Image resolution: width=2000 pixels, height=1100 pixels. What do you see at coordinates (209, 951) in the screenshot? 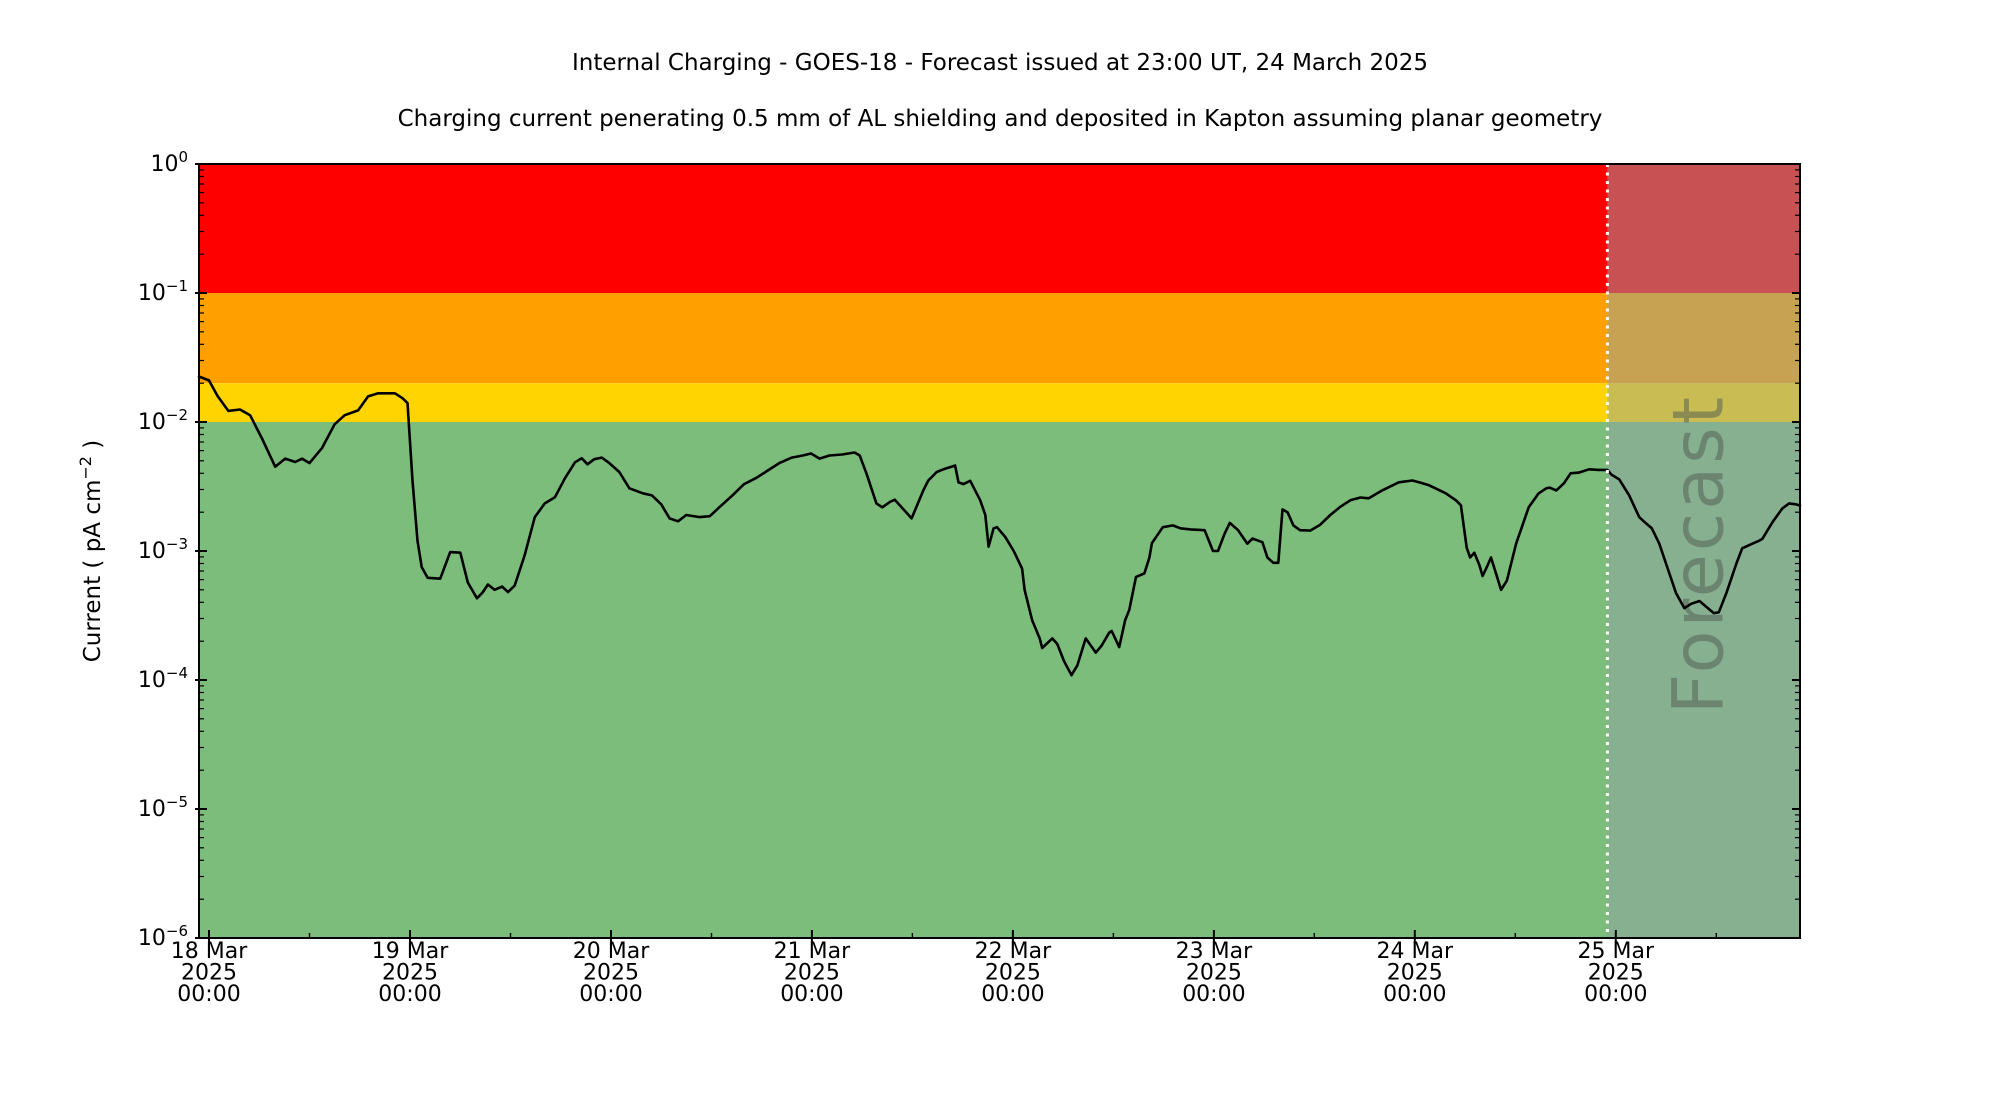
I see `x-tick-label: 18 Mar` at bounding box center [209, 951].